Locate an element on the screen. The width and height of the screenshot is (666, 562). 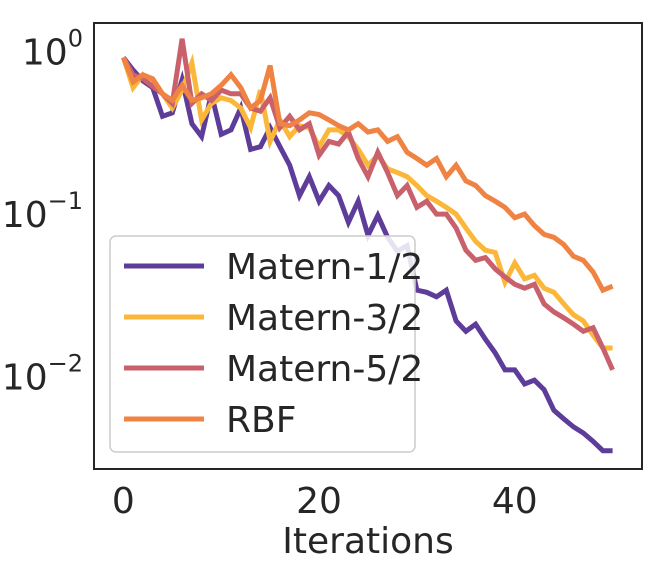
y-tick-labels: 10⁰ 10⁻¹ 10⁻² is located at coordinates (42, 212).